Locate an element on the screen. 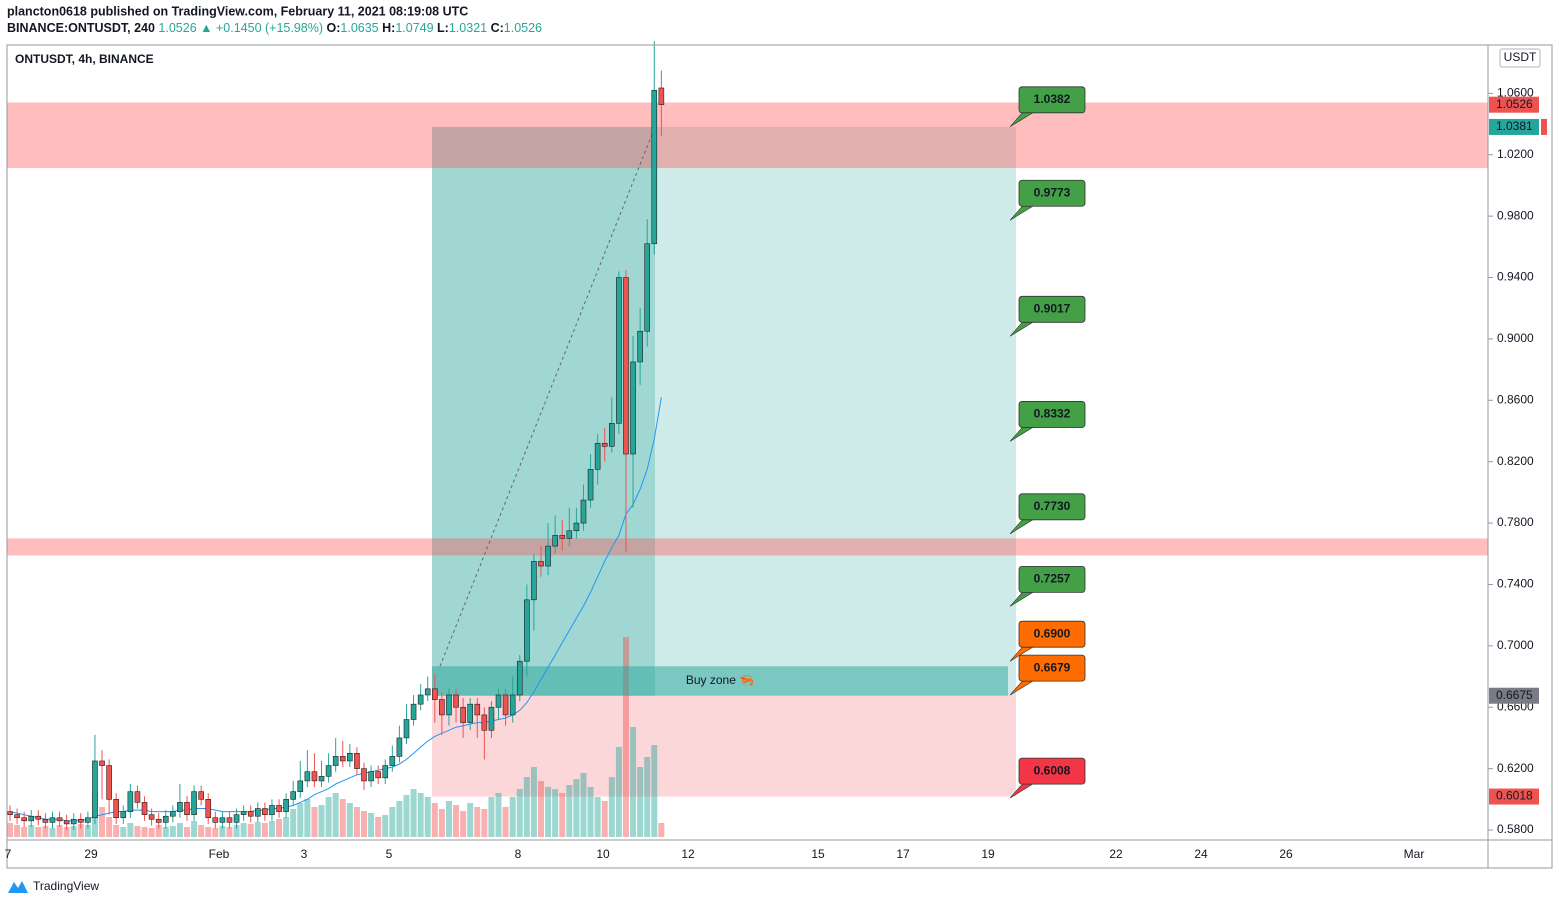 The height and width of the screenshot is (905, 1559). callout-label: 0.9017 is located at coordinates (1052, 308).